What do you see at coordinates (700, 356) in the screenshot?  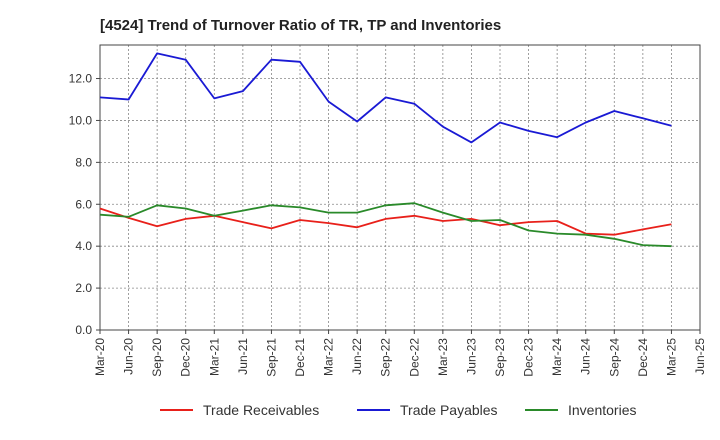 I see `x-tick-label: Jun-25` at bounding box center [700, 356].